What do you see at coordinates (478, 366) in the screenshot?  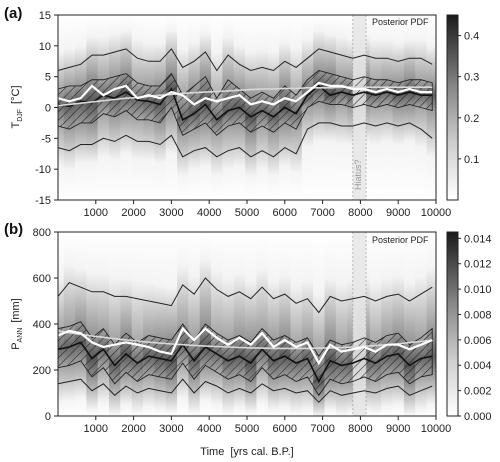 I see `colorbar-tick-label: 0.004` at bounding box center [478, 366].